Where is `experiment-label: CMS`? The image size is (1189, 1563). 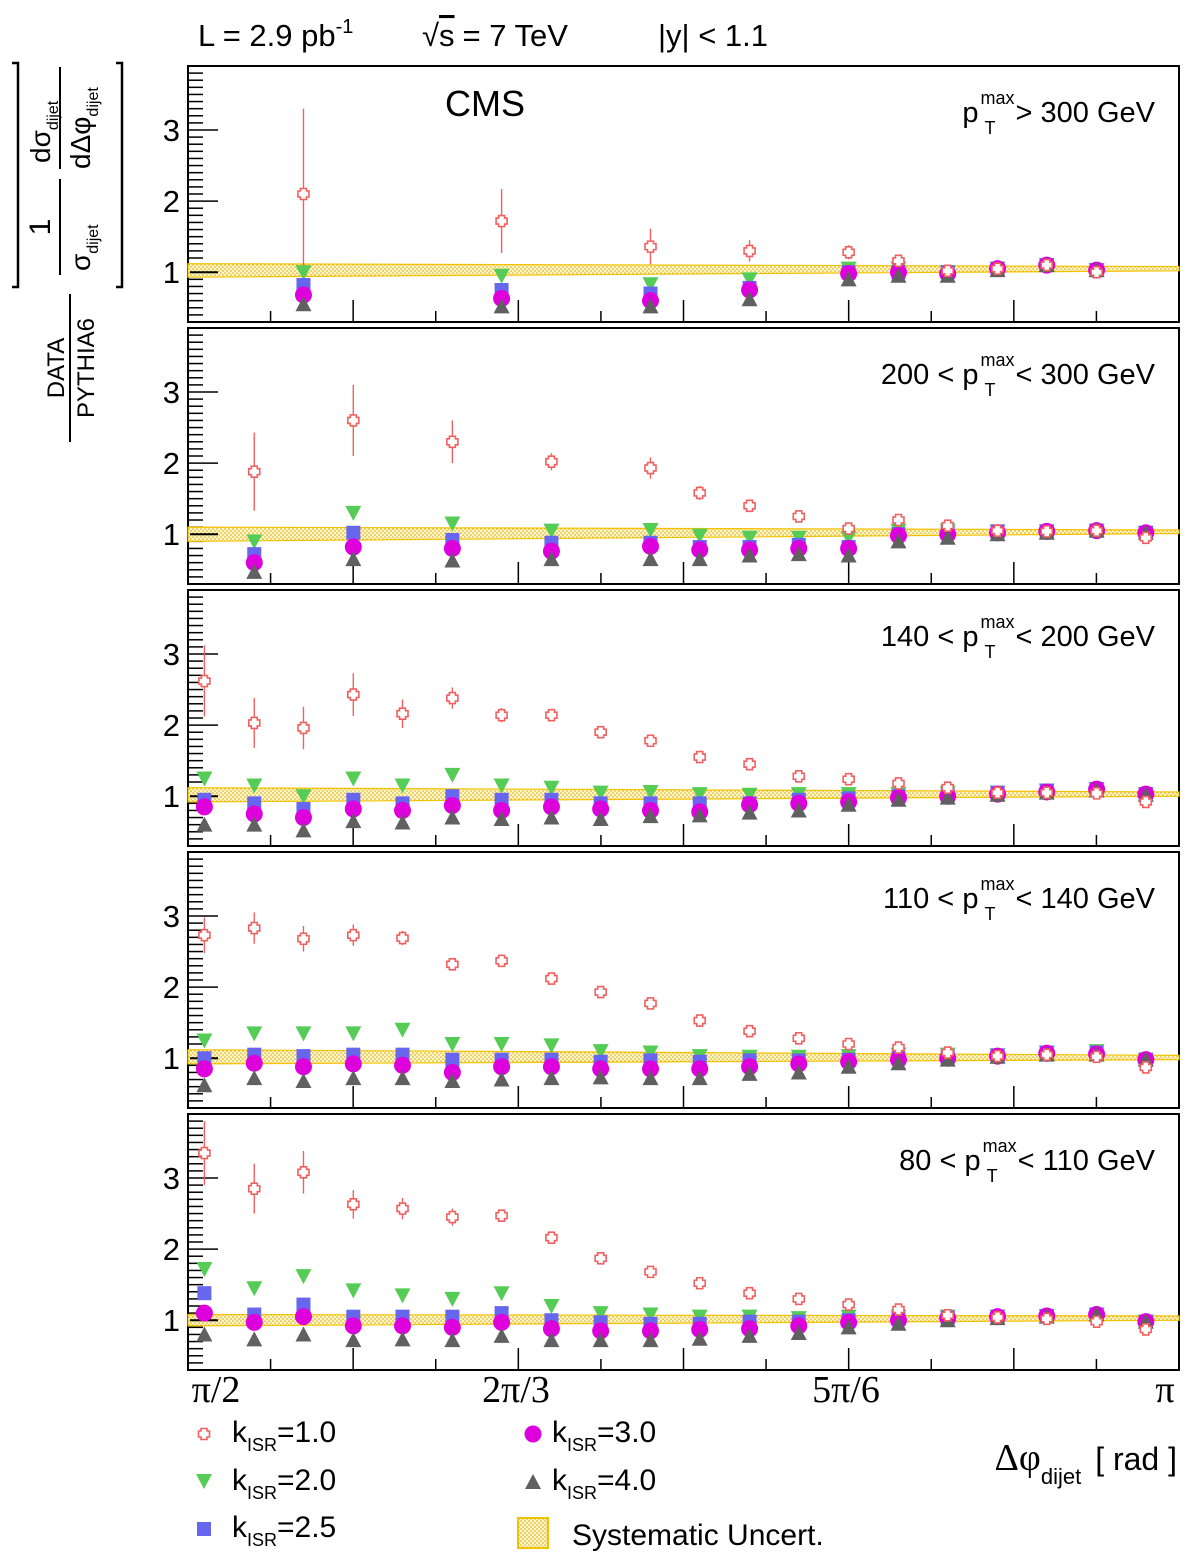
experiment-label: CMS is located at coordinates (485, 103).